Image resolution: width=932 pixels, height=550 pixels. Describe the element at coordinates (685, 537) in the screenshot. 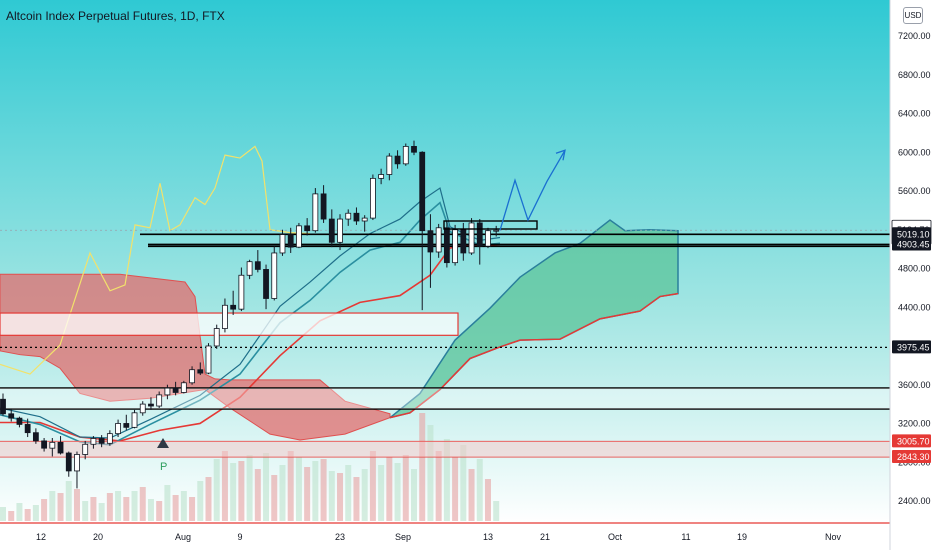

I see `time-tick: 11` at that location.